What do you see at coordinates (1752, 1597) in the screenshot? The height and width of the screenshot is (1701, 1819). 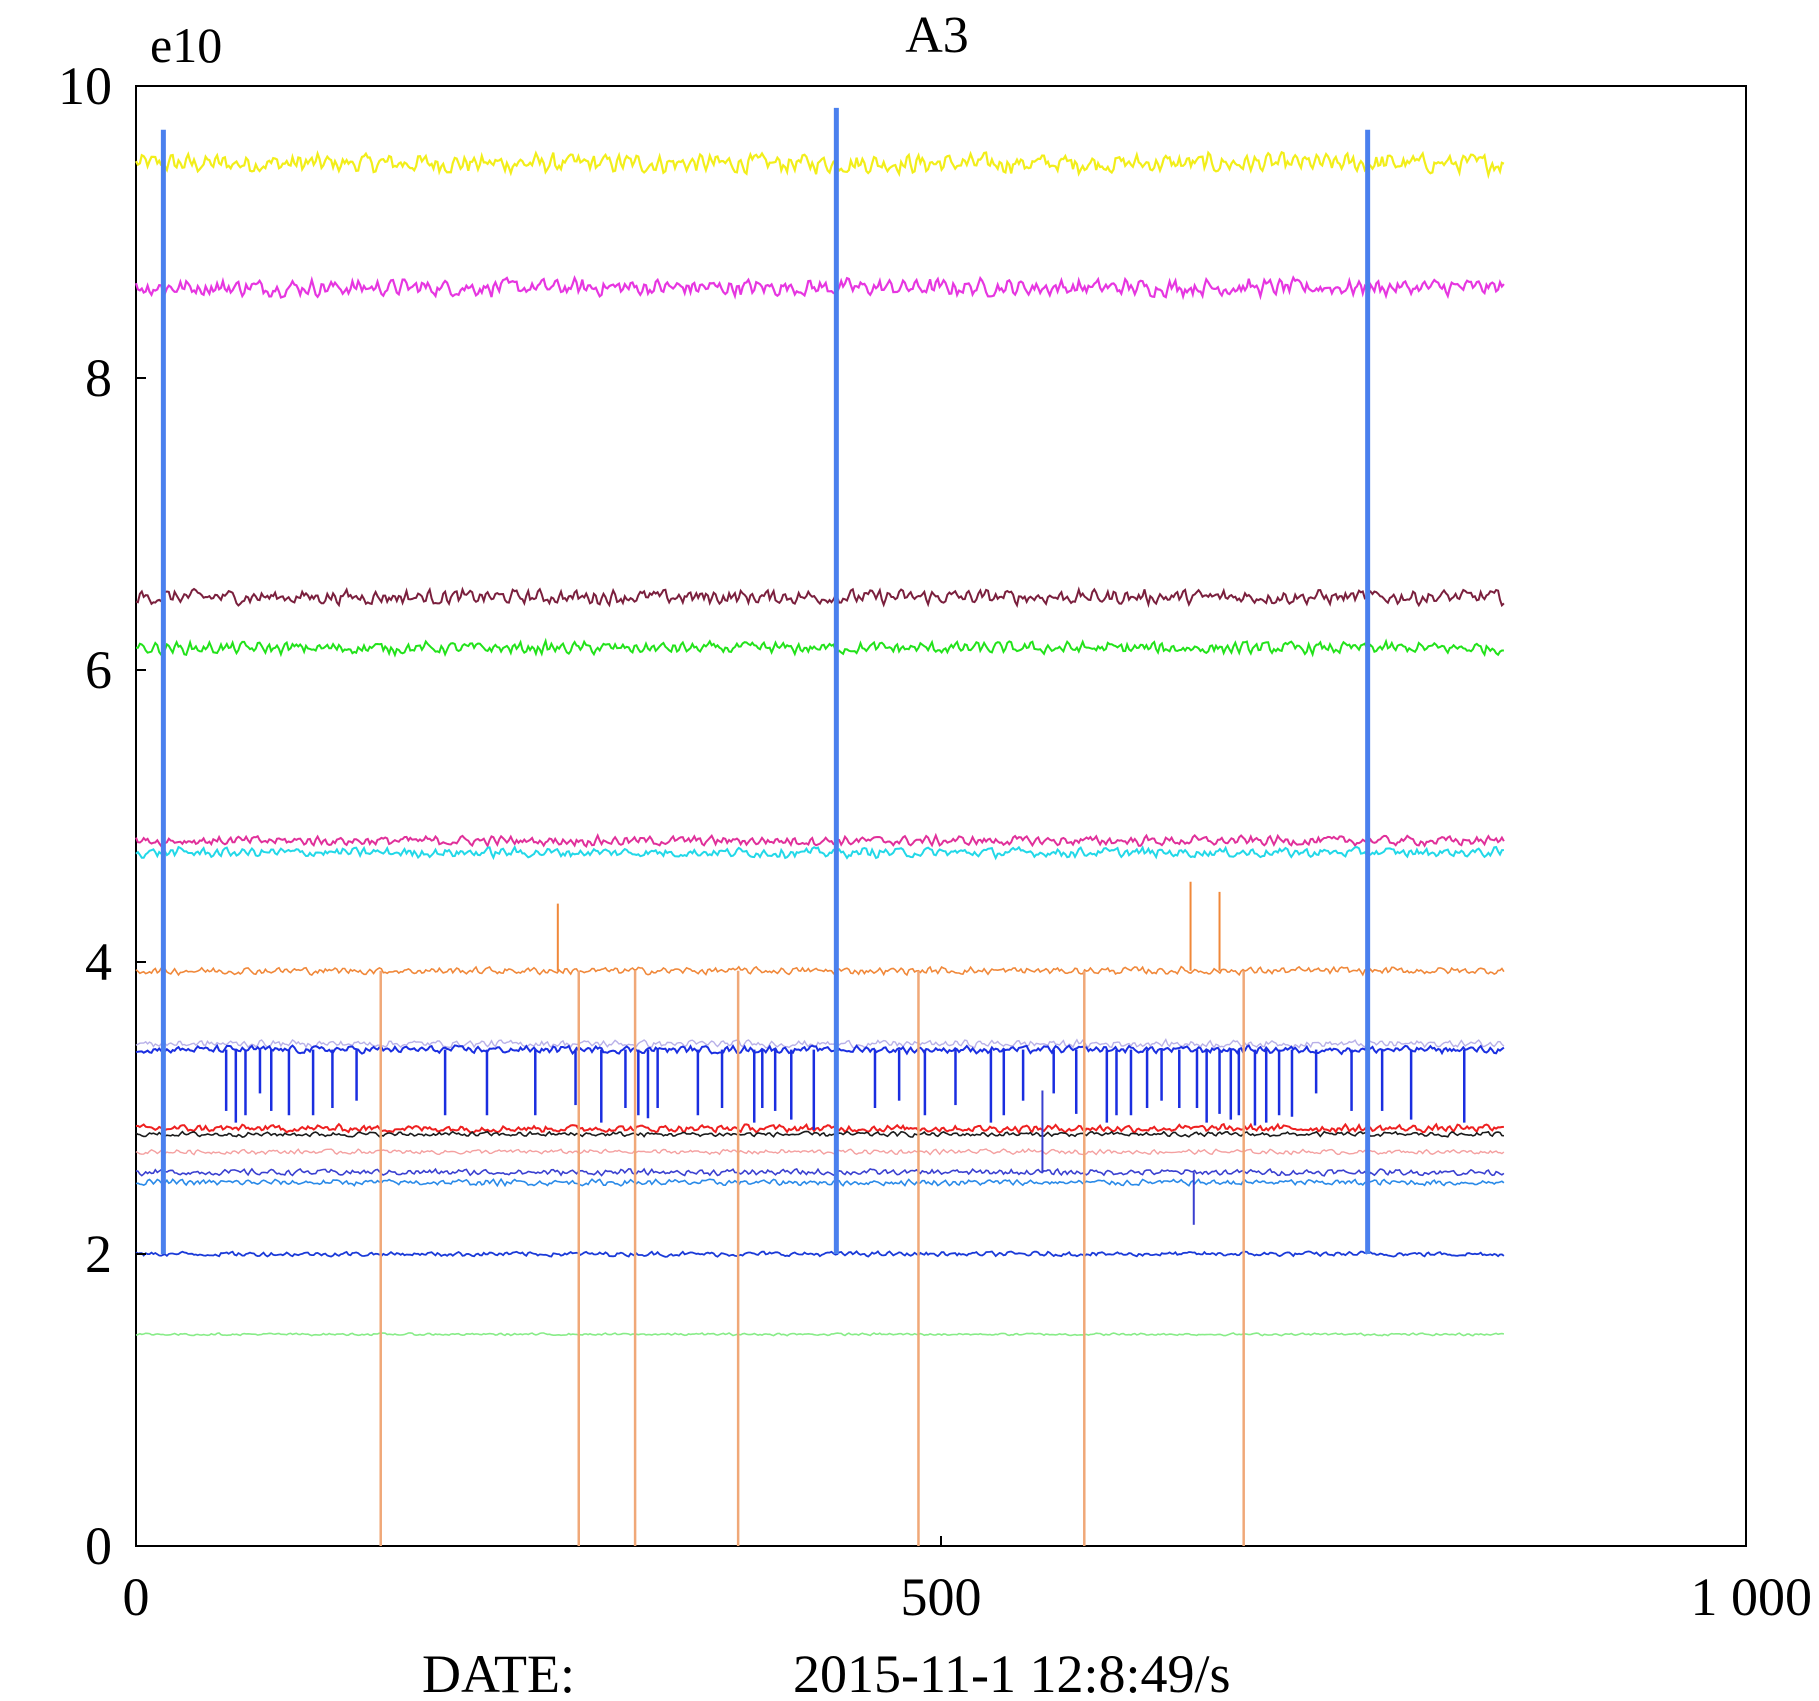 I see `x-tick-label: 1 000` at bounding box center [1752, 1597].